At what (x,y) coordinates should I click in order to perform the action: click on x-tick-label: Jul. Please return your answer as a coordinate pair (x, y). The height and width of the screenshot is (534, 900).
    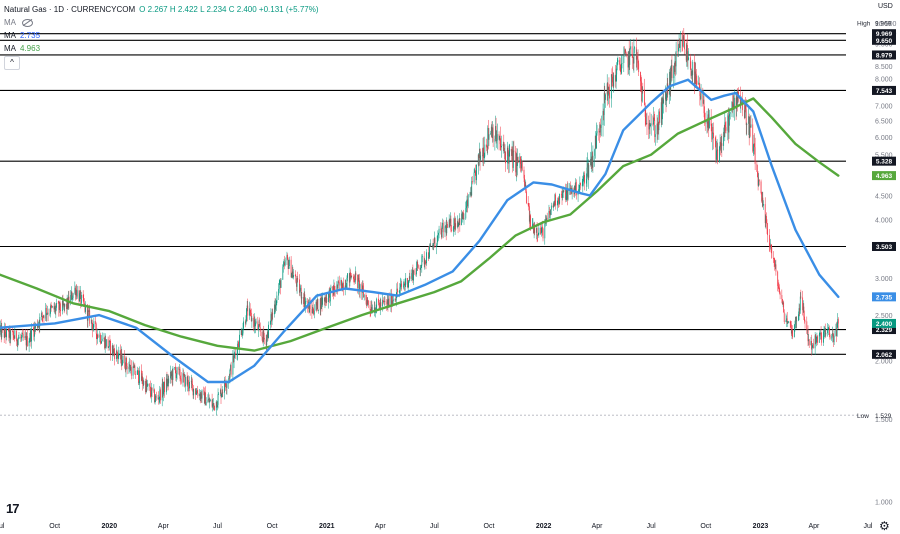
    Looking at the image, I should click on (868, 526).